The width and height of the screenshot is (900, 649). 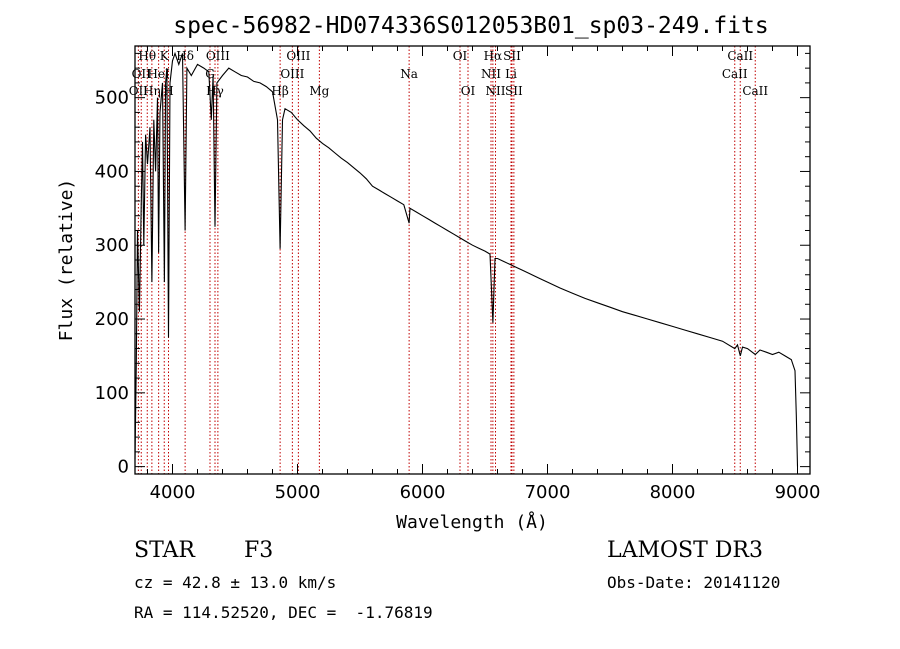 What do you see at coordinates (283, 612) in the screenshot?
I see `ra-dec-coordinates: RA = 114.52520, DEC = -1.76819` at bounding box center [283, 612].